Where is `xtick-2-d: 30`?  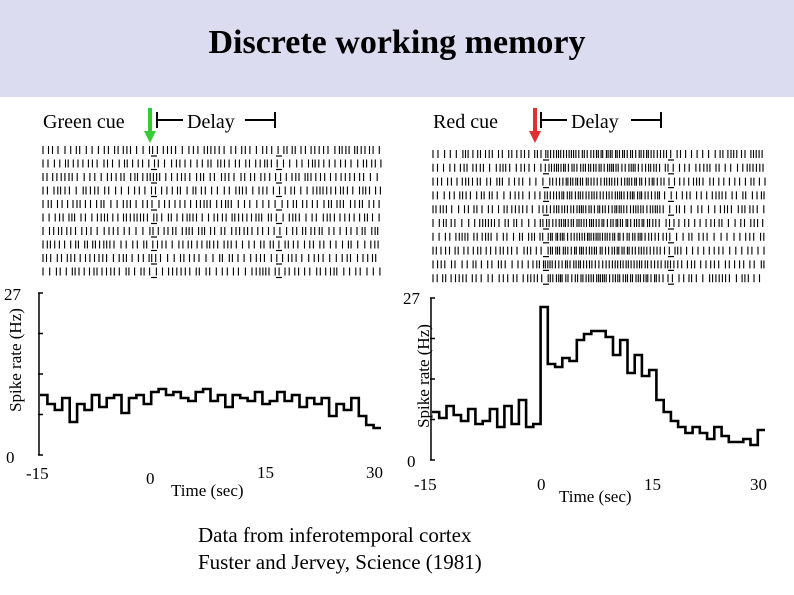 xtick-2-d: 30 is located at coordinates (758, 484).